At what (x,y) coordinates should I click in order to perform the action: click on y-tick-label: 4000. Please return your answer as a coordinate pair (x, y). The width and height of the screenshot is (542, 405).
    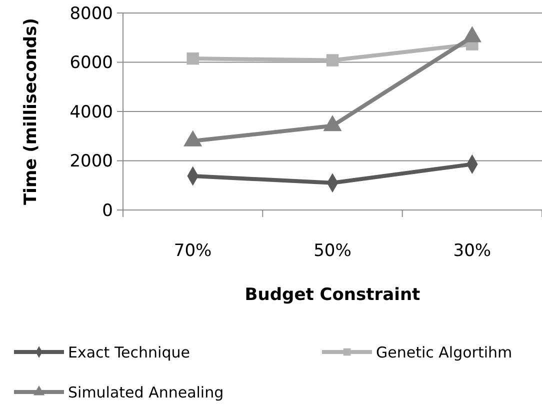
    Looking at the image, I should click on (91, 112).